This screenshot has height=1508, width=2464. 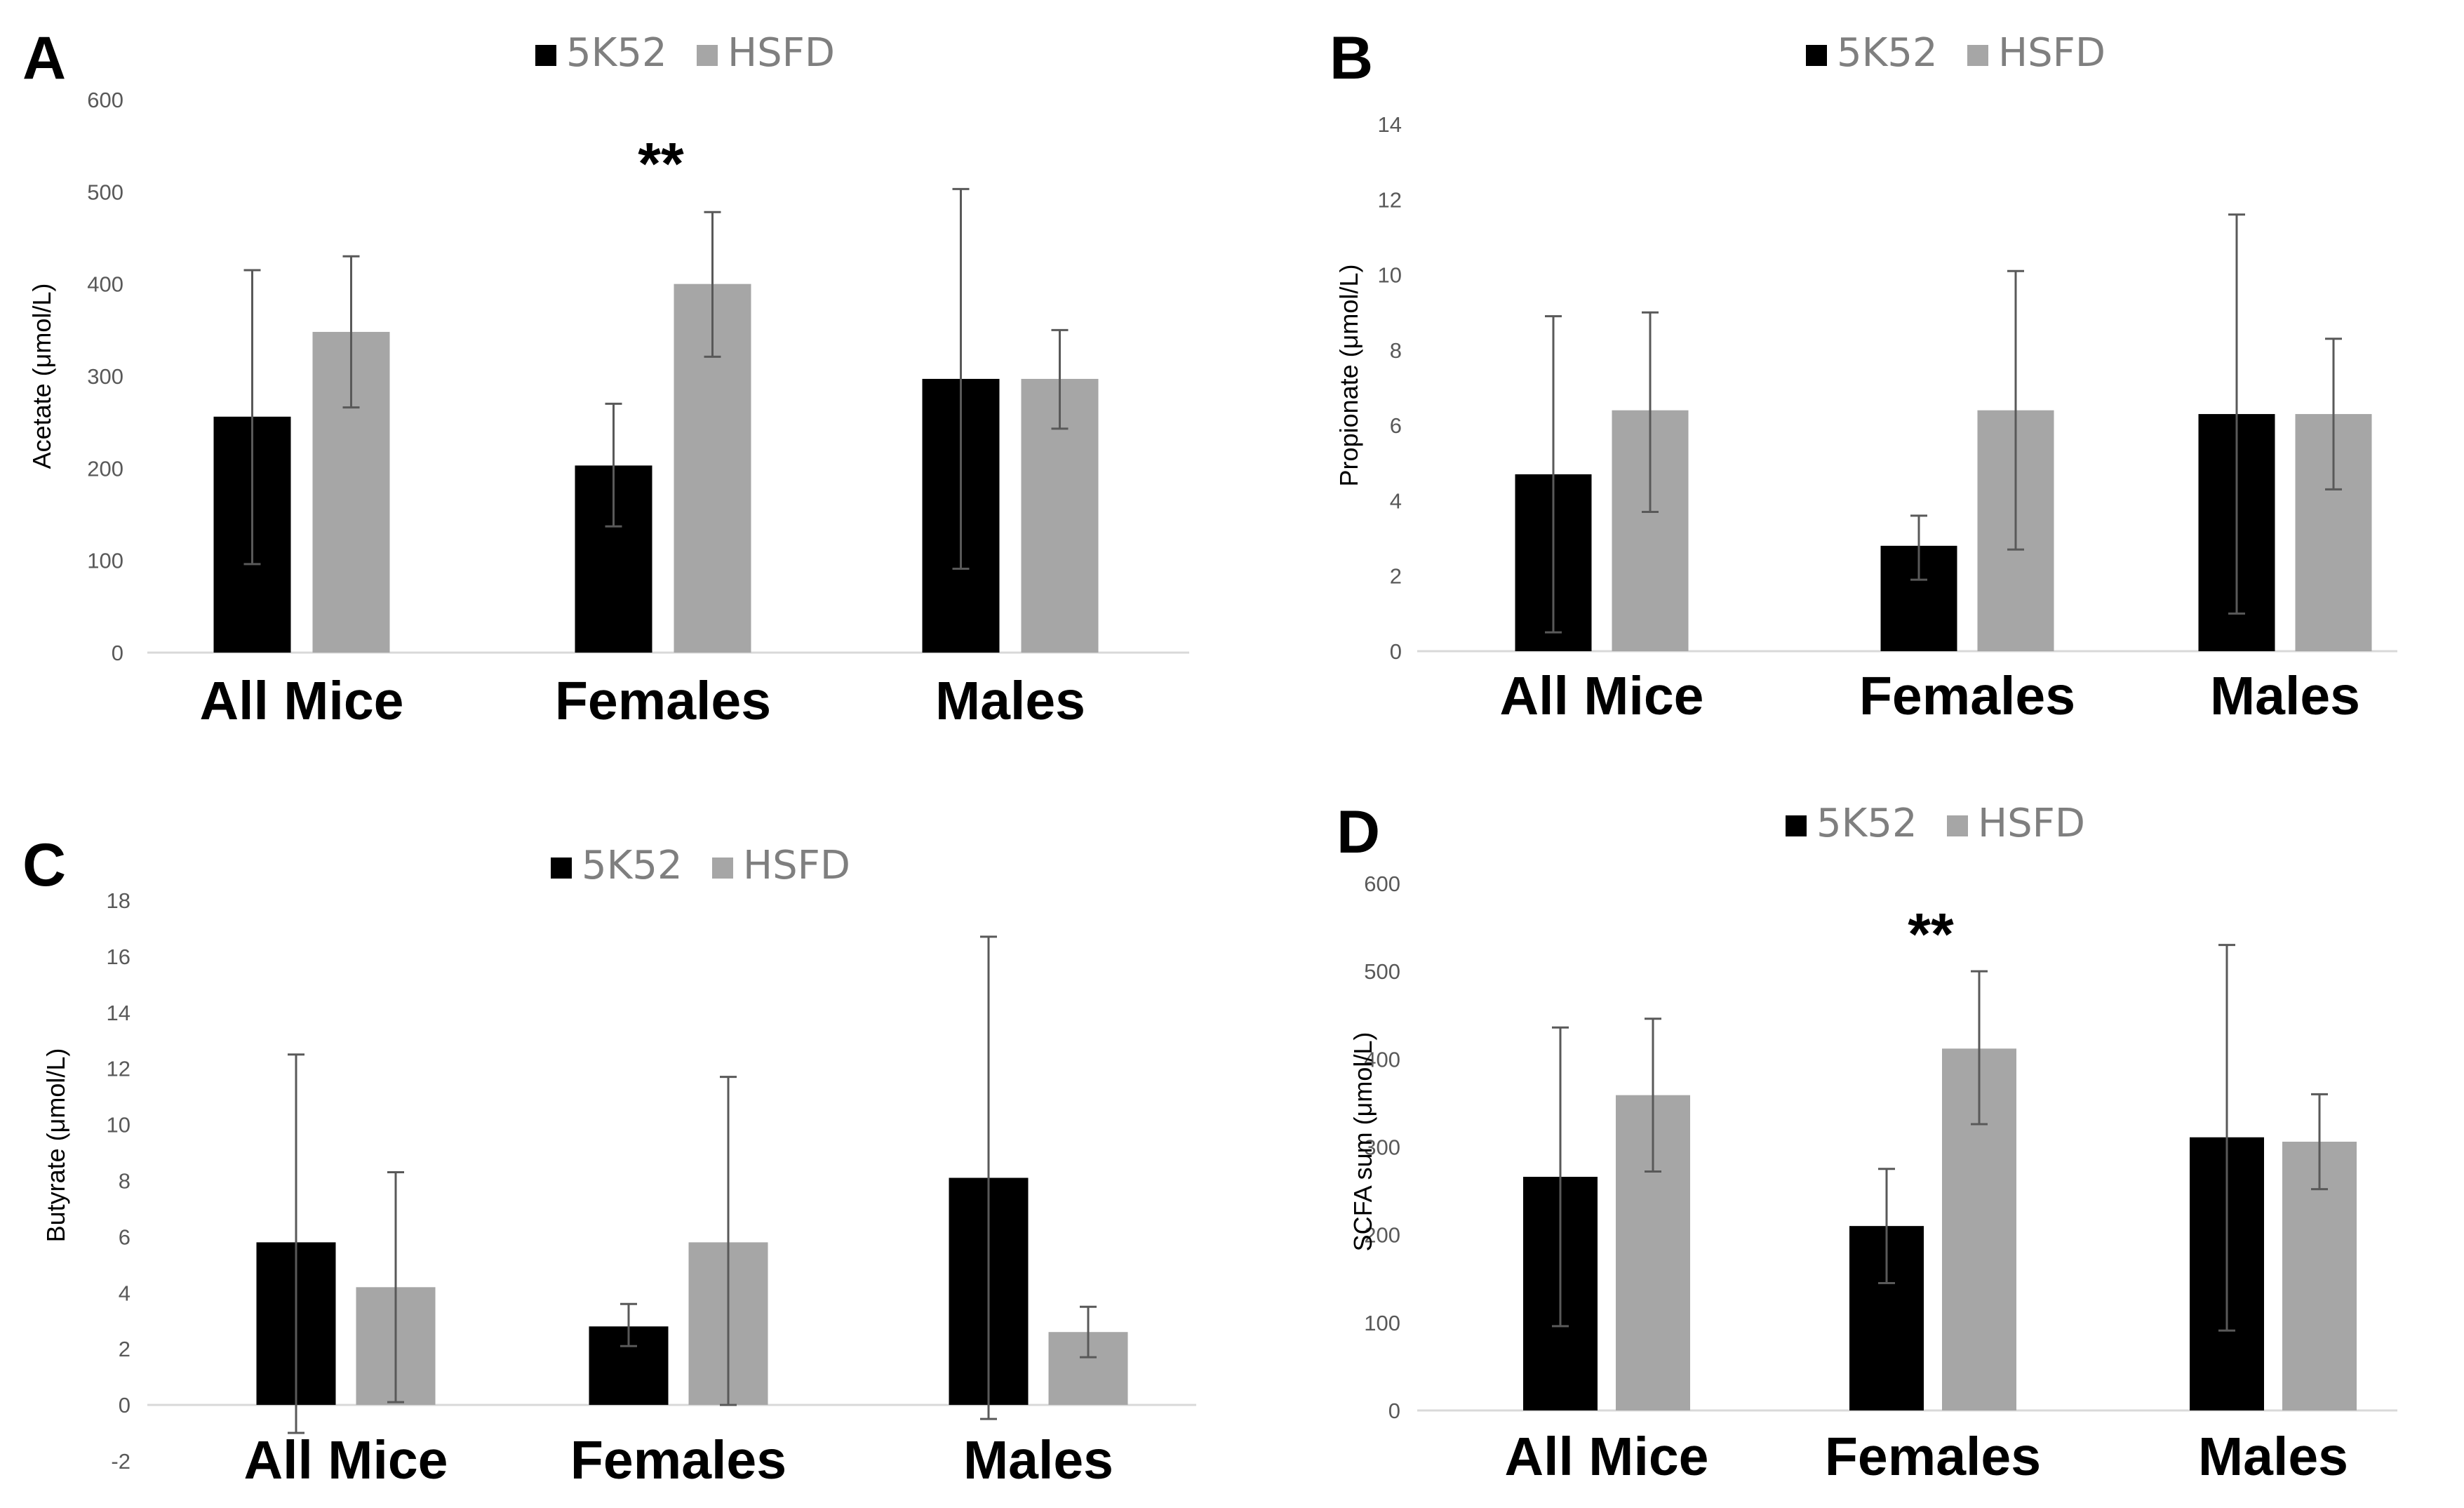 What do you see at coordinates (118, 901) in the screenshot?
I see `y-tick-label: 18` at bounding box center [118, 901].